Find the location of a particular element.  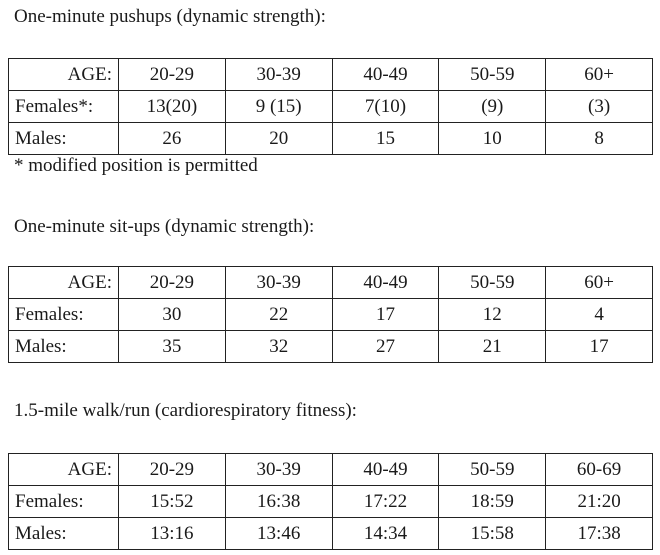

value-cell: 15 is located at coordinates (385, 138).